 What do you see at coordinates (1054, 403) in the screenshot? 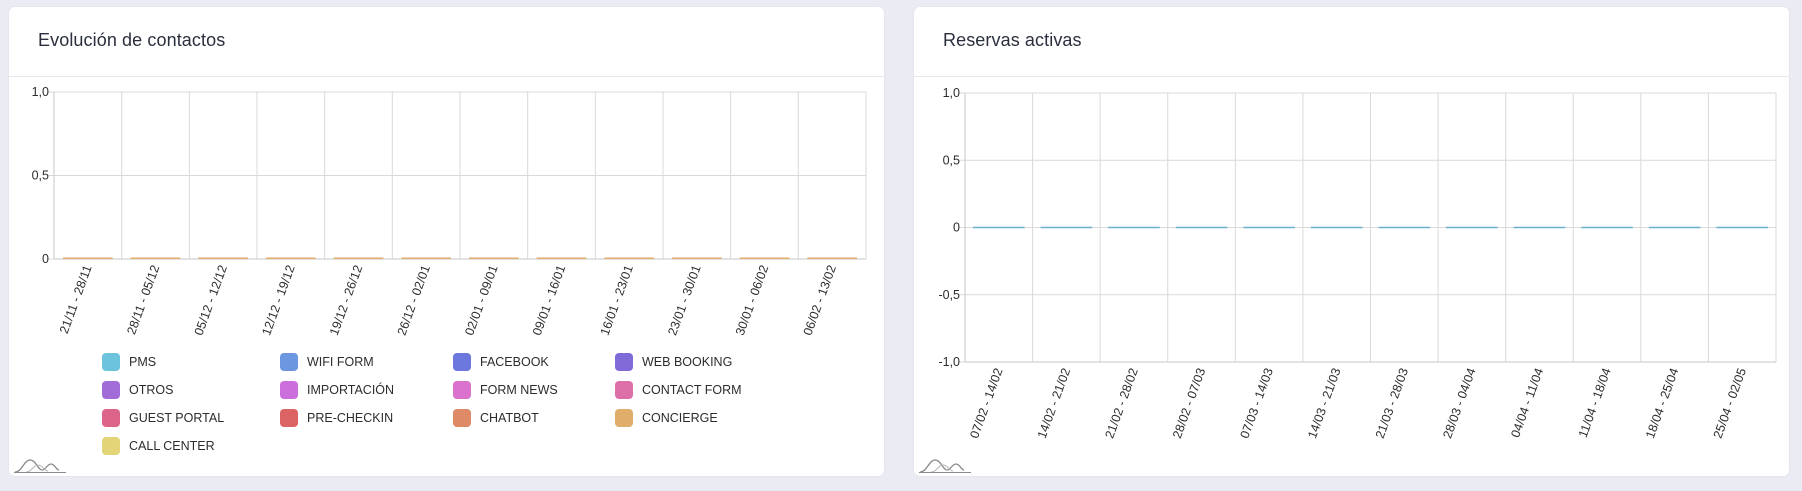
I see `x-tick-label: 14/02 - 21/02` at bounding box center [1054, 403].